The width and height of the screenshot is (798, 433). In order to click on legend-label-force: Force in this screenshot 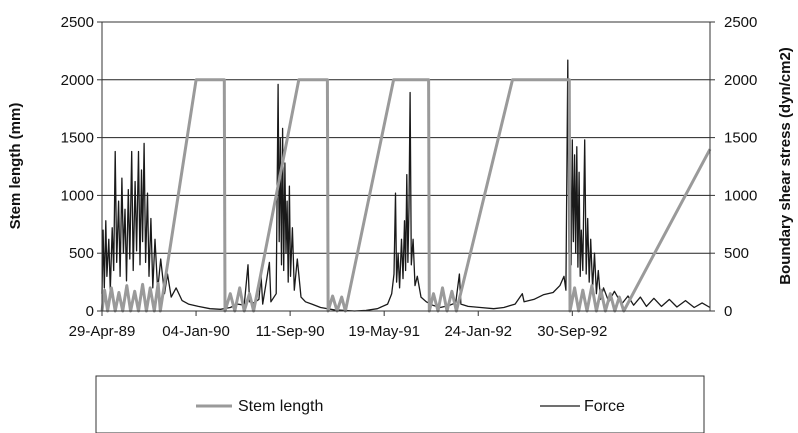, I will do `click(604, 406)`.